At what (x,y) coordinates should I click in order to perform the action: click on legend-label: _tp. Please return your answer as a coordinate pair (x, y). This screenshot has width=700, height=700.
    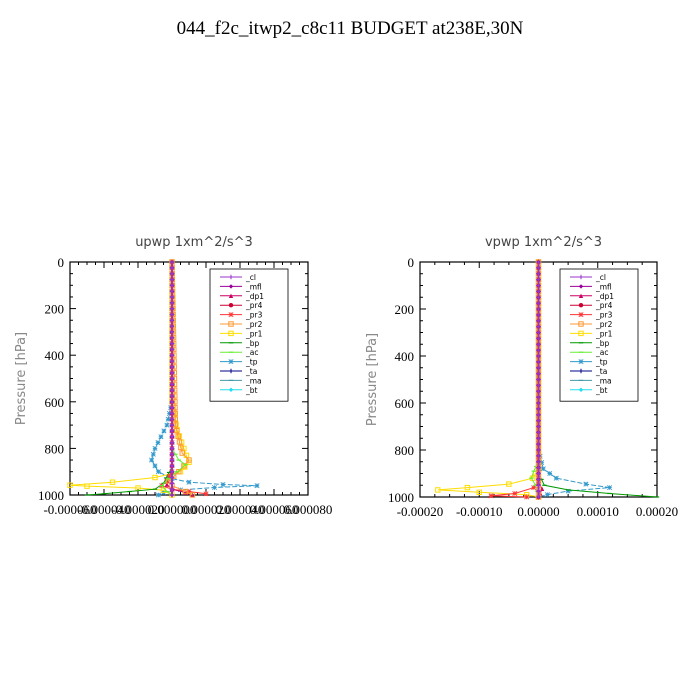
    Looking at the image, I should click on (251, 362).